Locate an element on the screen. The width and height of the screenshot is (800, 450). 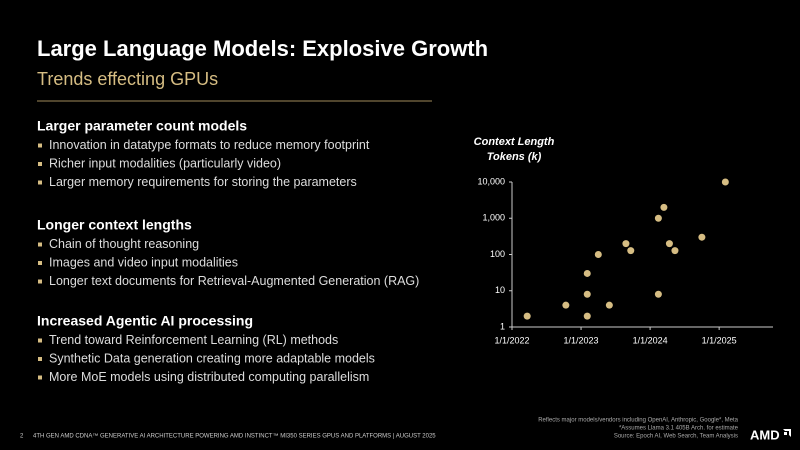
y-axis-title: Context Length is located at coordinates (514, 142).